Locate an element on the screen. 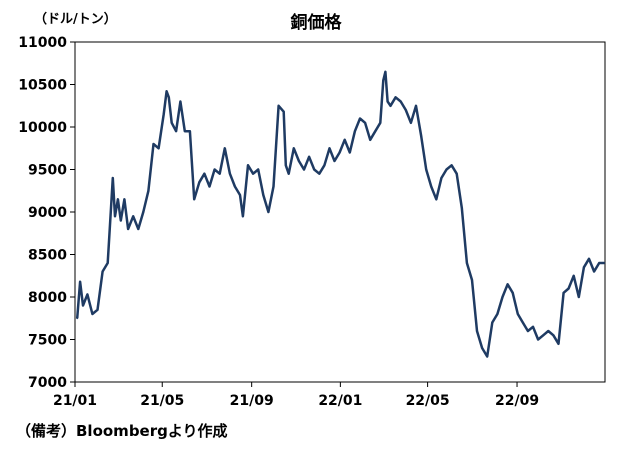 The width and height of the screenshot is (632, 460). x-tick-label: 21/05 is located at coordinates (162, 401).